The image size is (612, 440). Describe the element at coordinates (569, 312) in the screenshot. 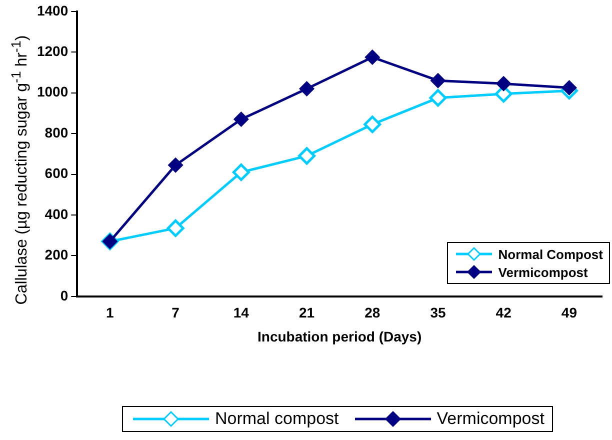

I see `x-tick-label: 49` at that location.